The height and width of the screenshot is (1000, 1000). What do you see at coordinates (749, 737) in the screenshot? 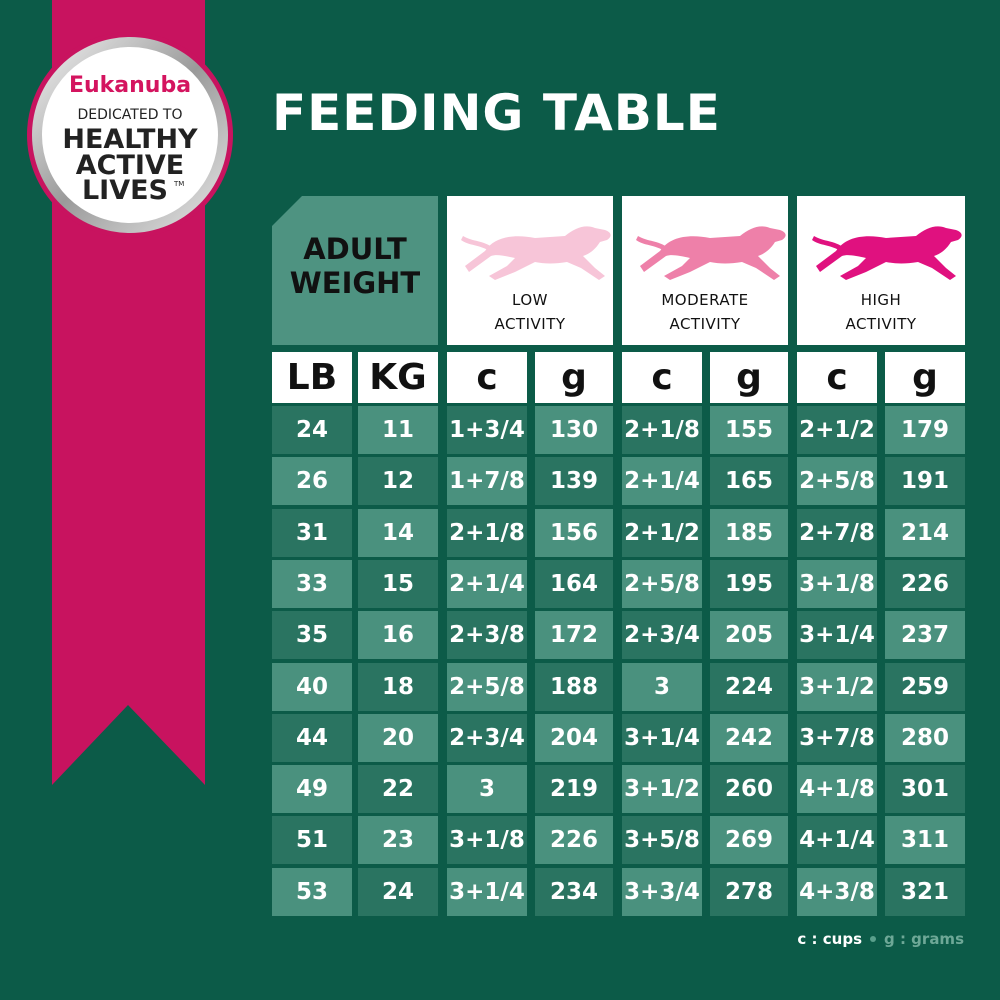
I see `table-cell: 242` at bounding box center [749, 737].